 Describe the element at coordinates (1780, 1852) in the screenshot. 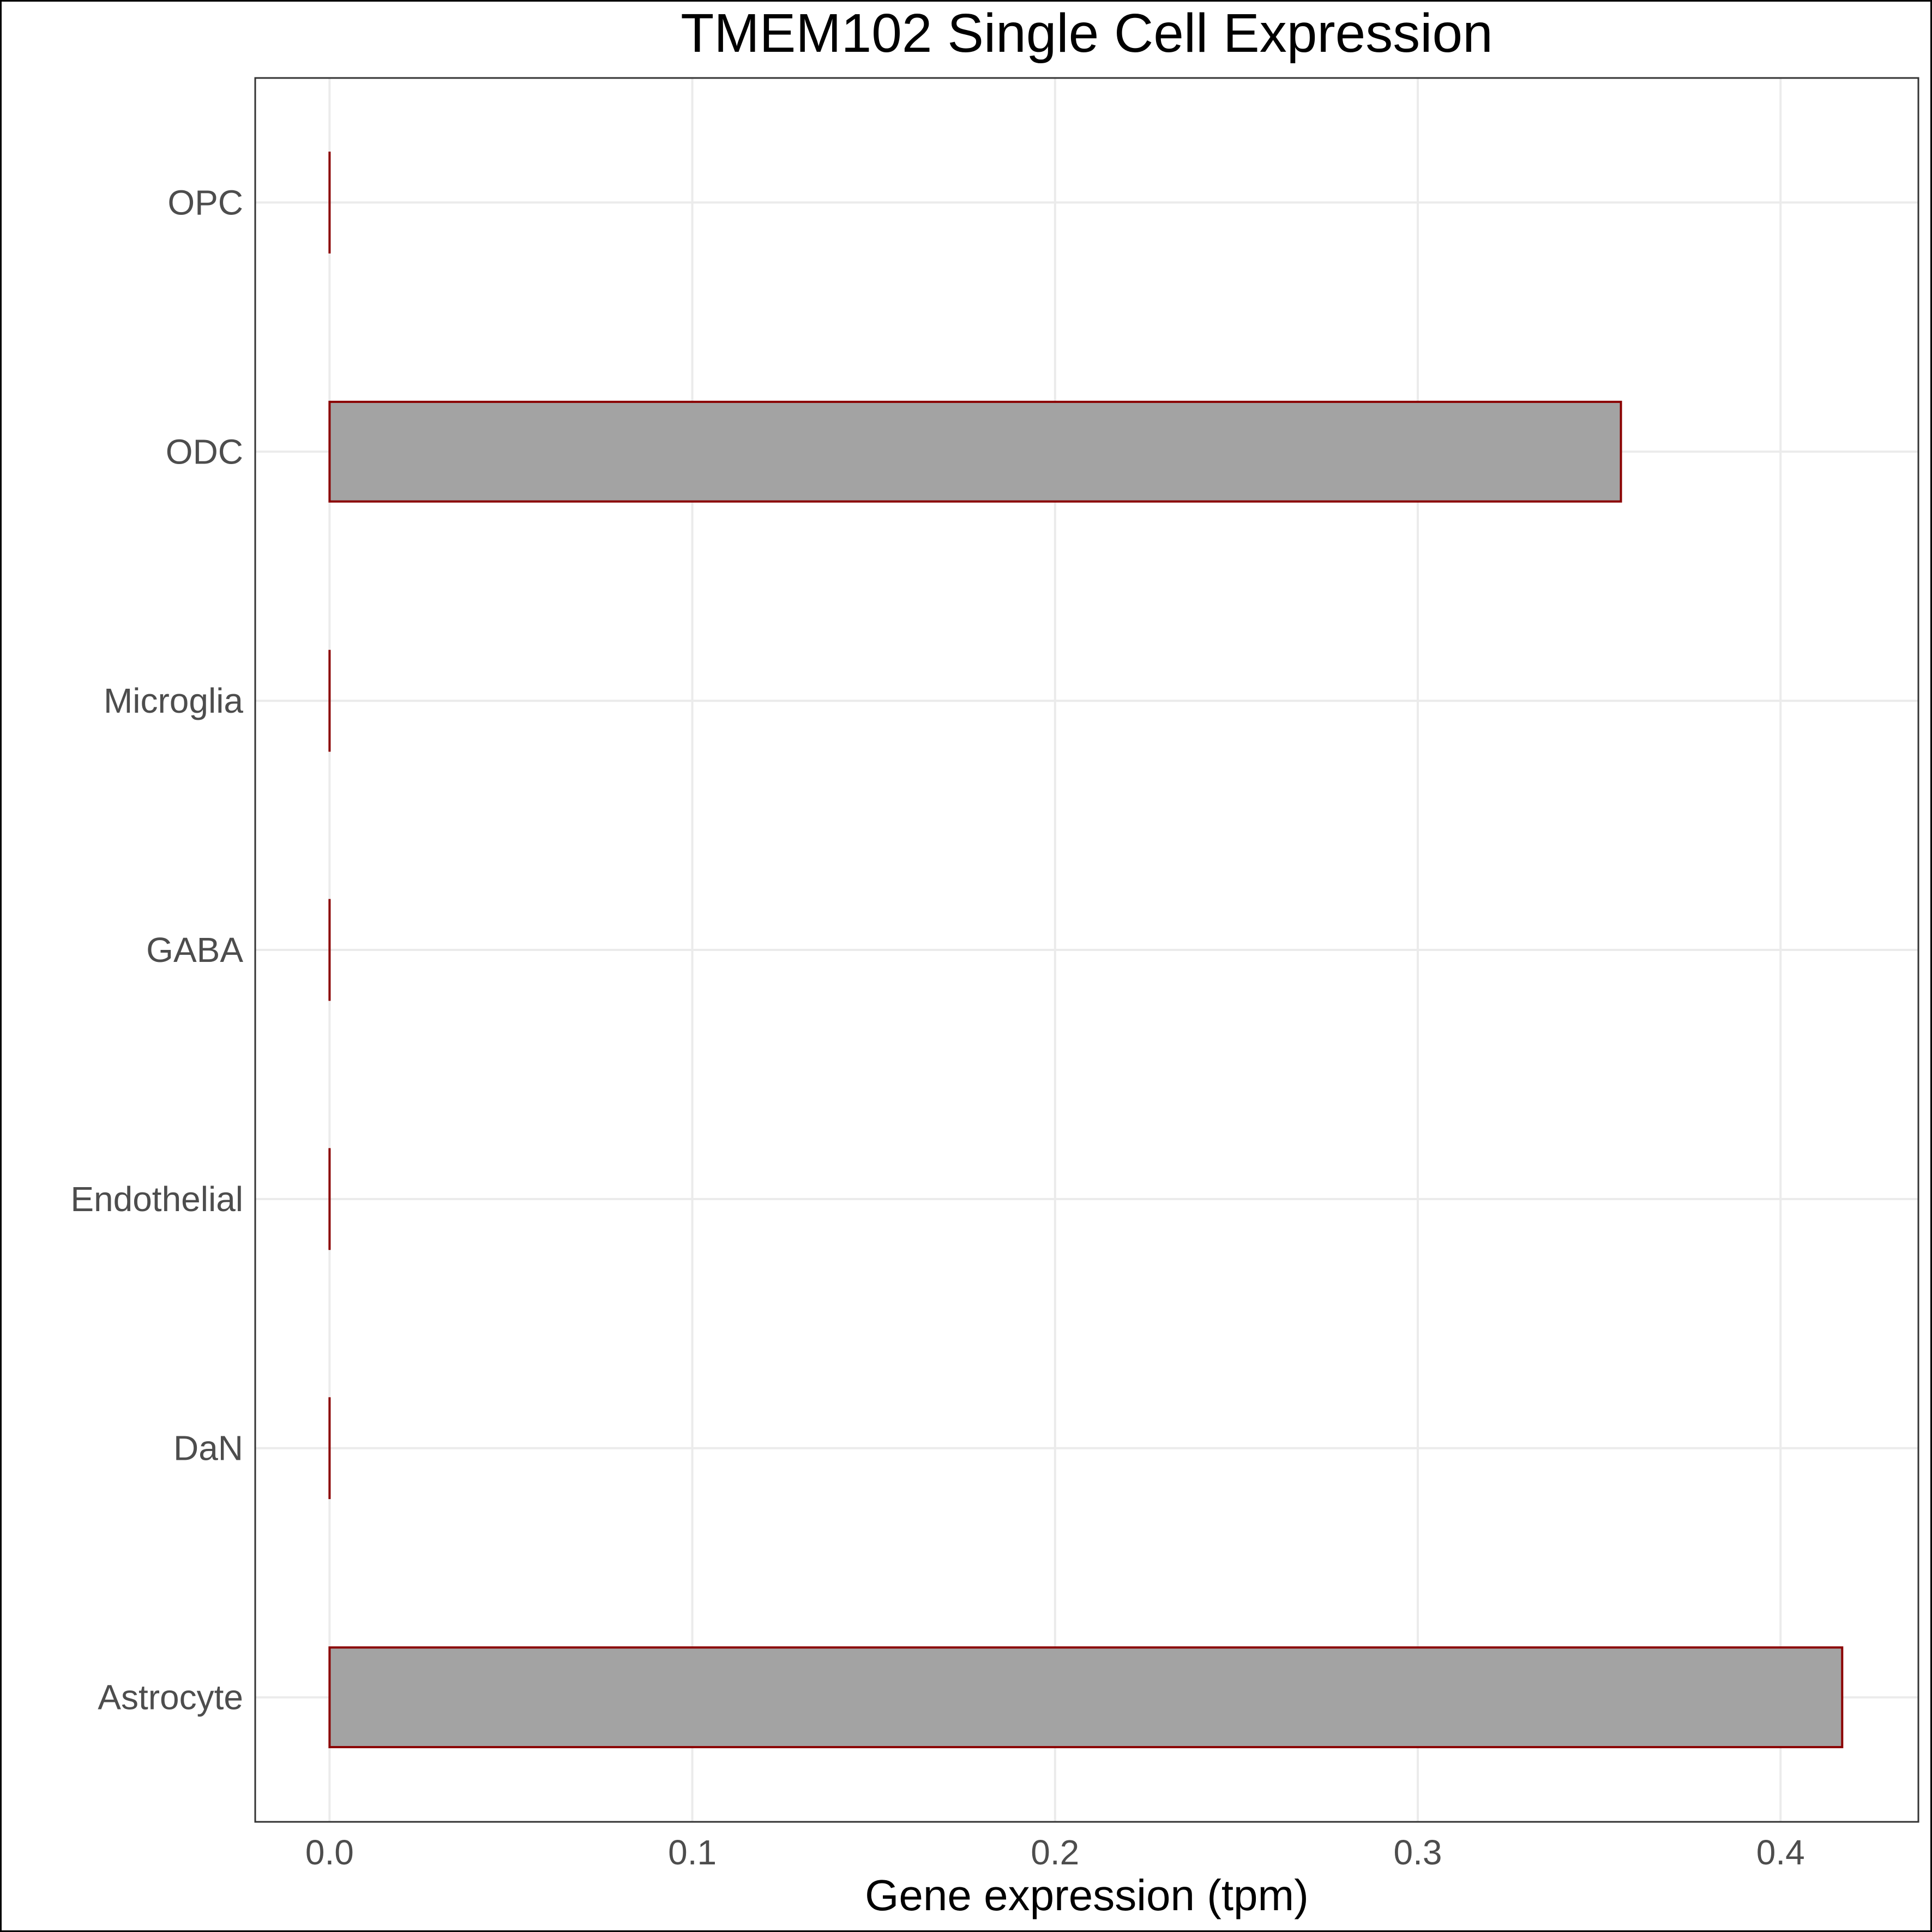

I see `x-tick-label-4: 0.4` at that location.